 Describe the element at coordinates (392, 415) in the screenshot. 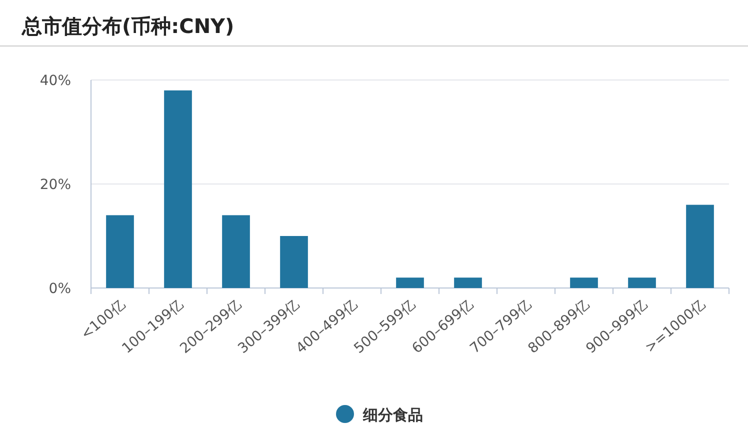

I see `legend-label: 细分食品` at that location.